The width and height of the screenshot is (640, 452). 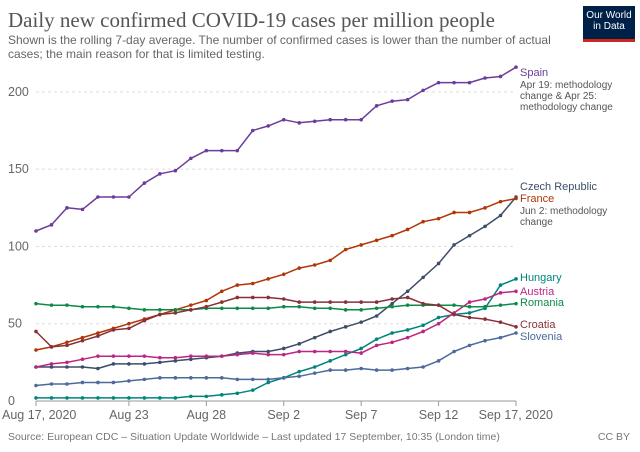 What do you see at coordinates (541, 278) in the screenshot?
I see `series-label: Hungary` at bounding box center [541, 278].